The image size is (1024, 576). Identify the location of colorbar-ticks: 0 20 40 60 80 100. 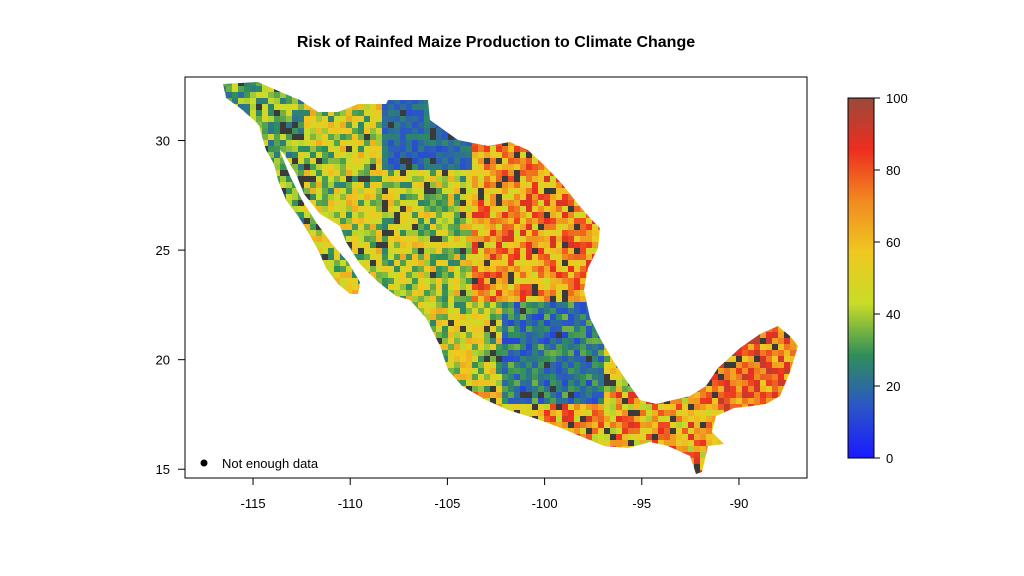
(891, 278).